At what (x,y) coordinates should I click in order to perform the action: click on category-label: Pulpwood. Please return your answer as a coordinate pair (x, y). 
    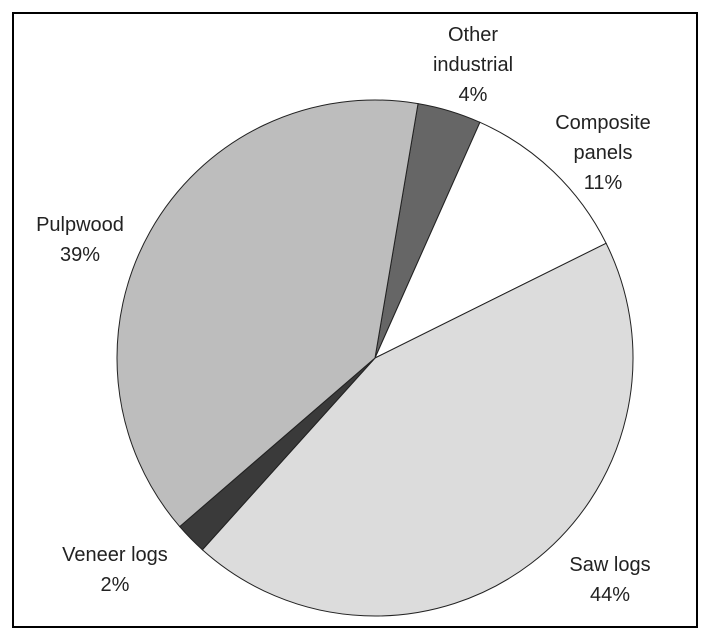
    Looking at the image, I should click on (80, 225).